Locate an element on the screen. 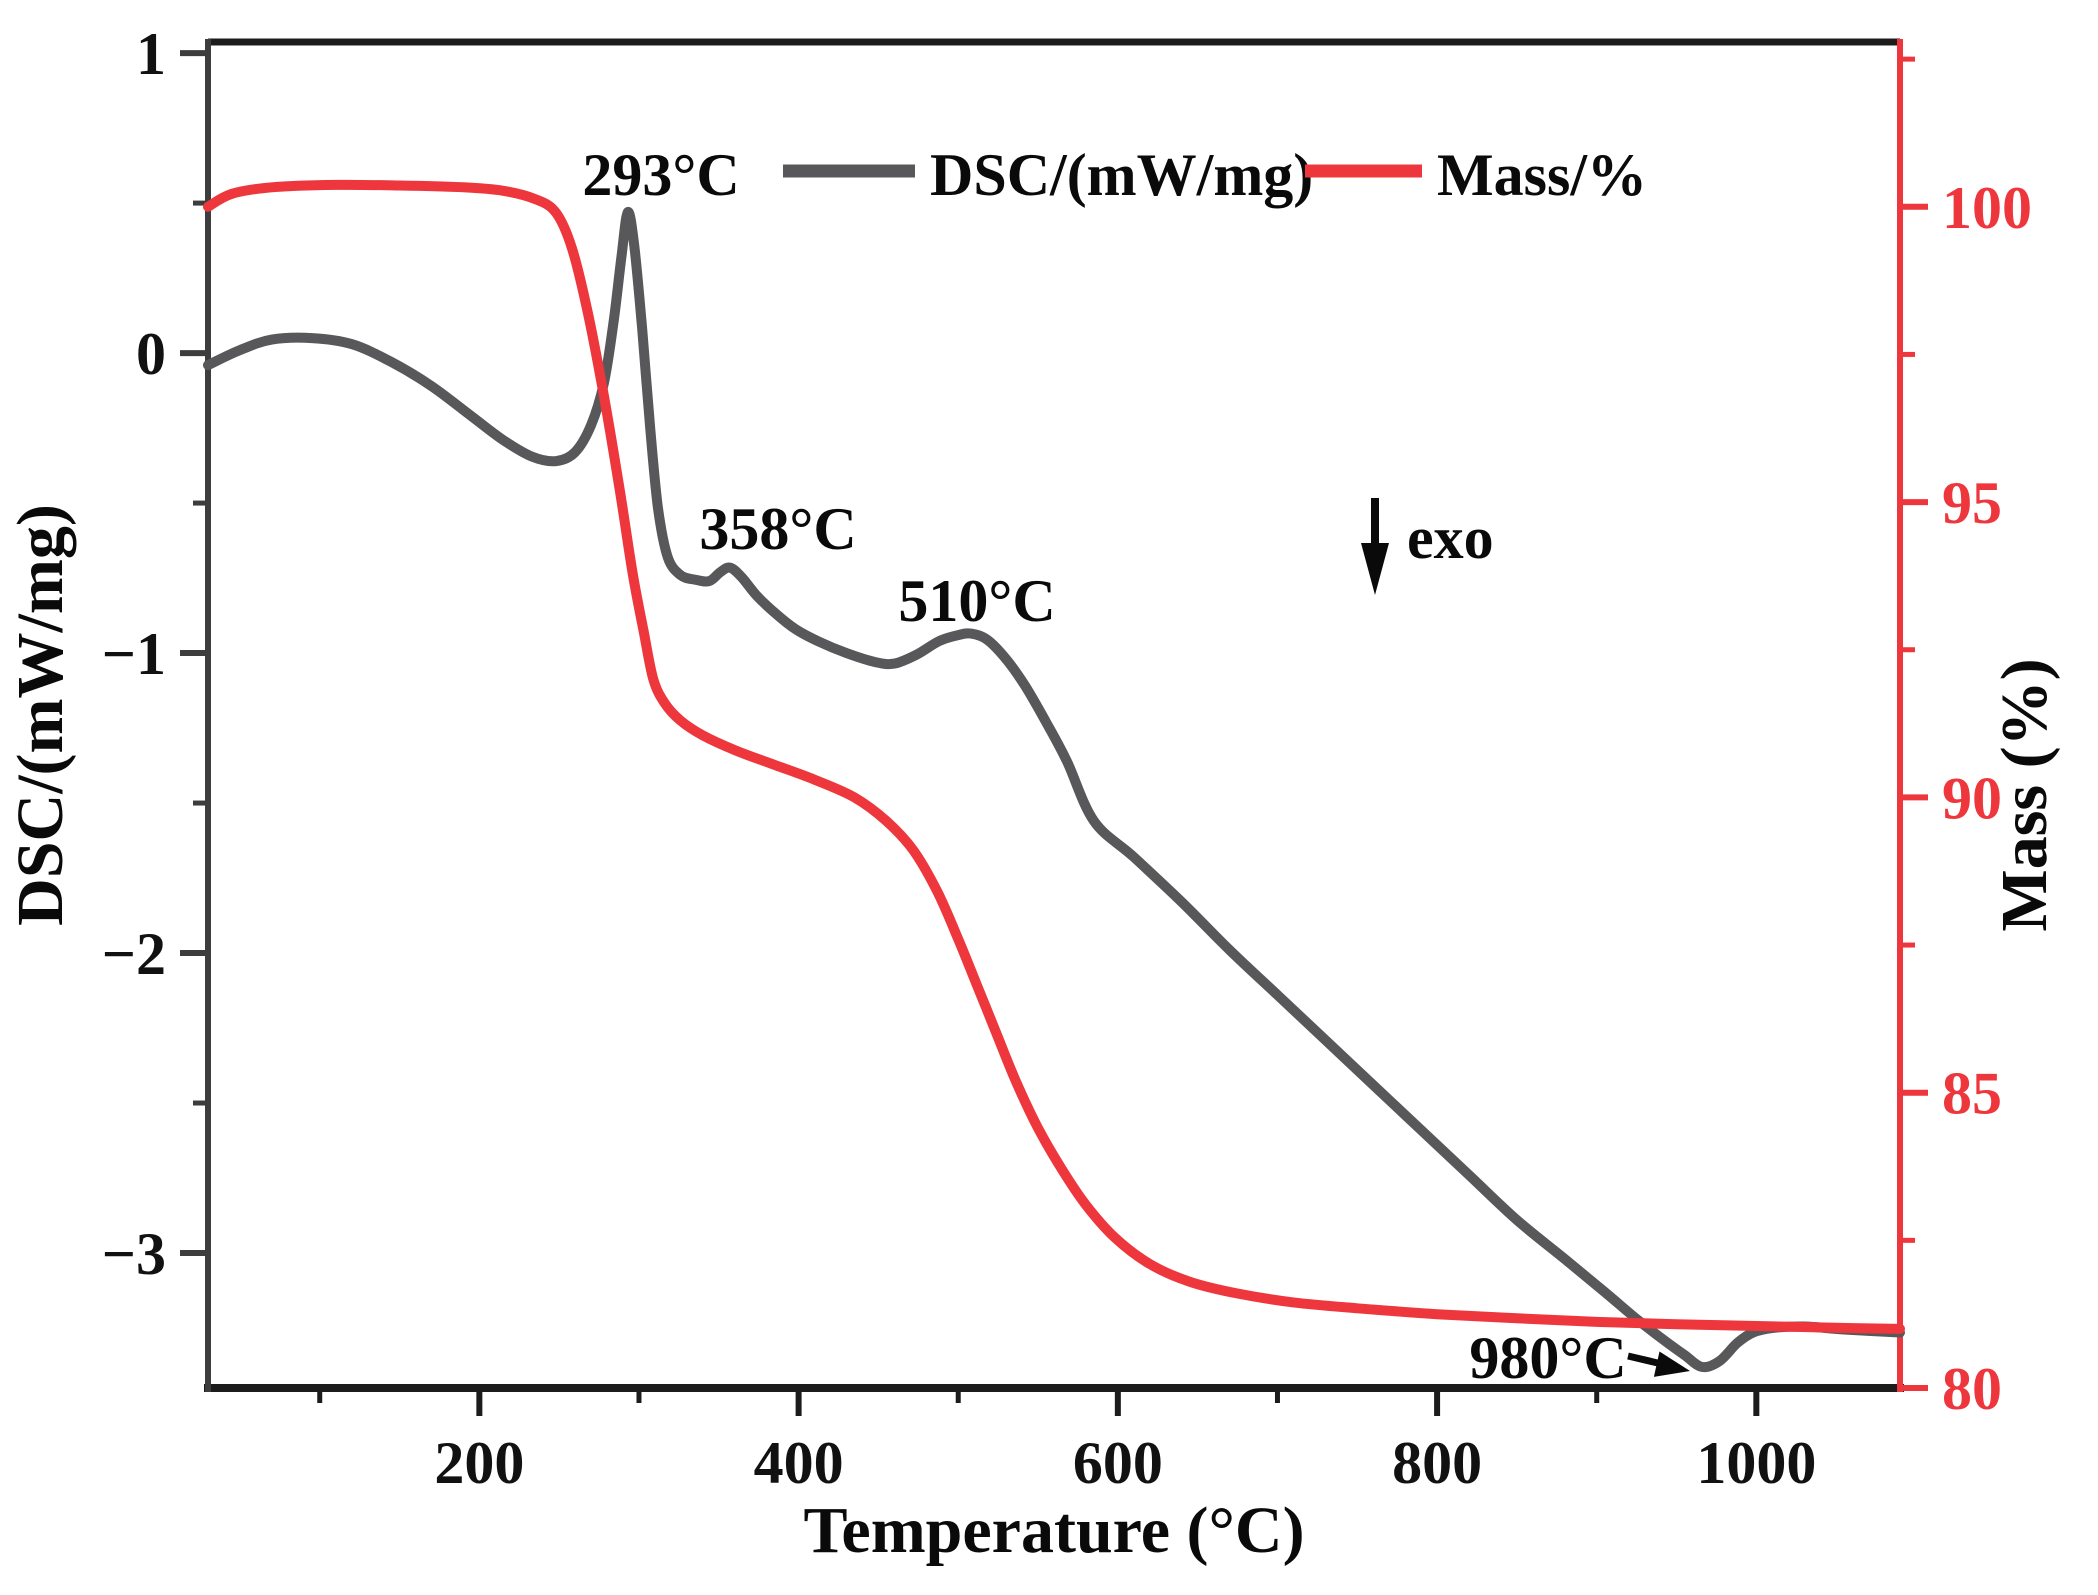 The width and height of the screenshot is (2098, 1595). dip-980-annotation: 980°C is located at coordinates (1579, 1358).